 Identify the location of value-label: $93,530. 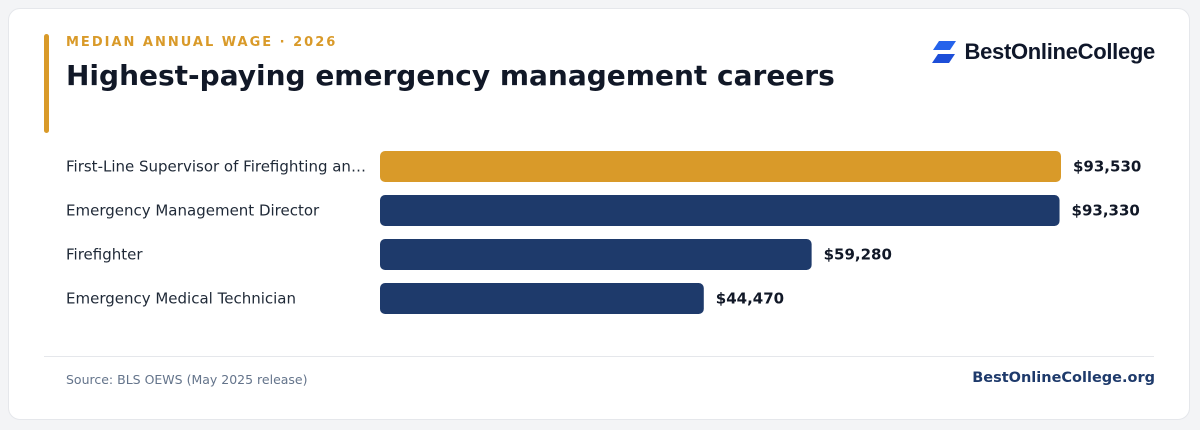
(1107, 167).